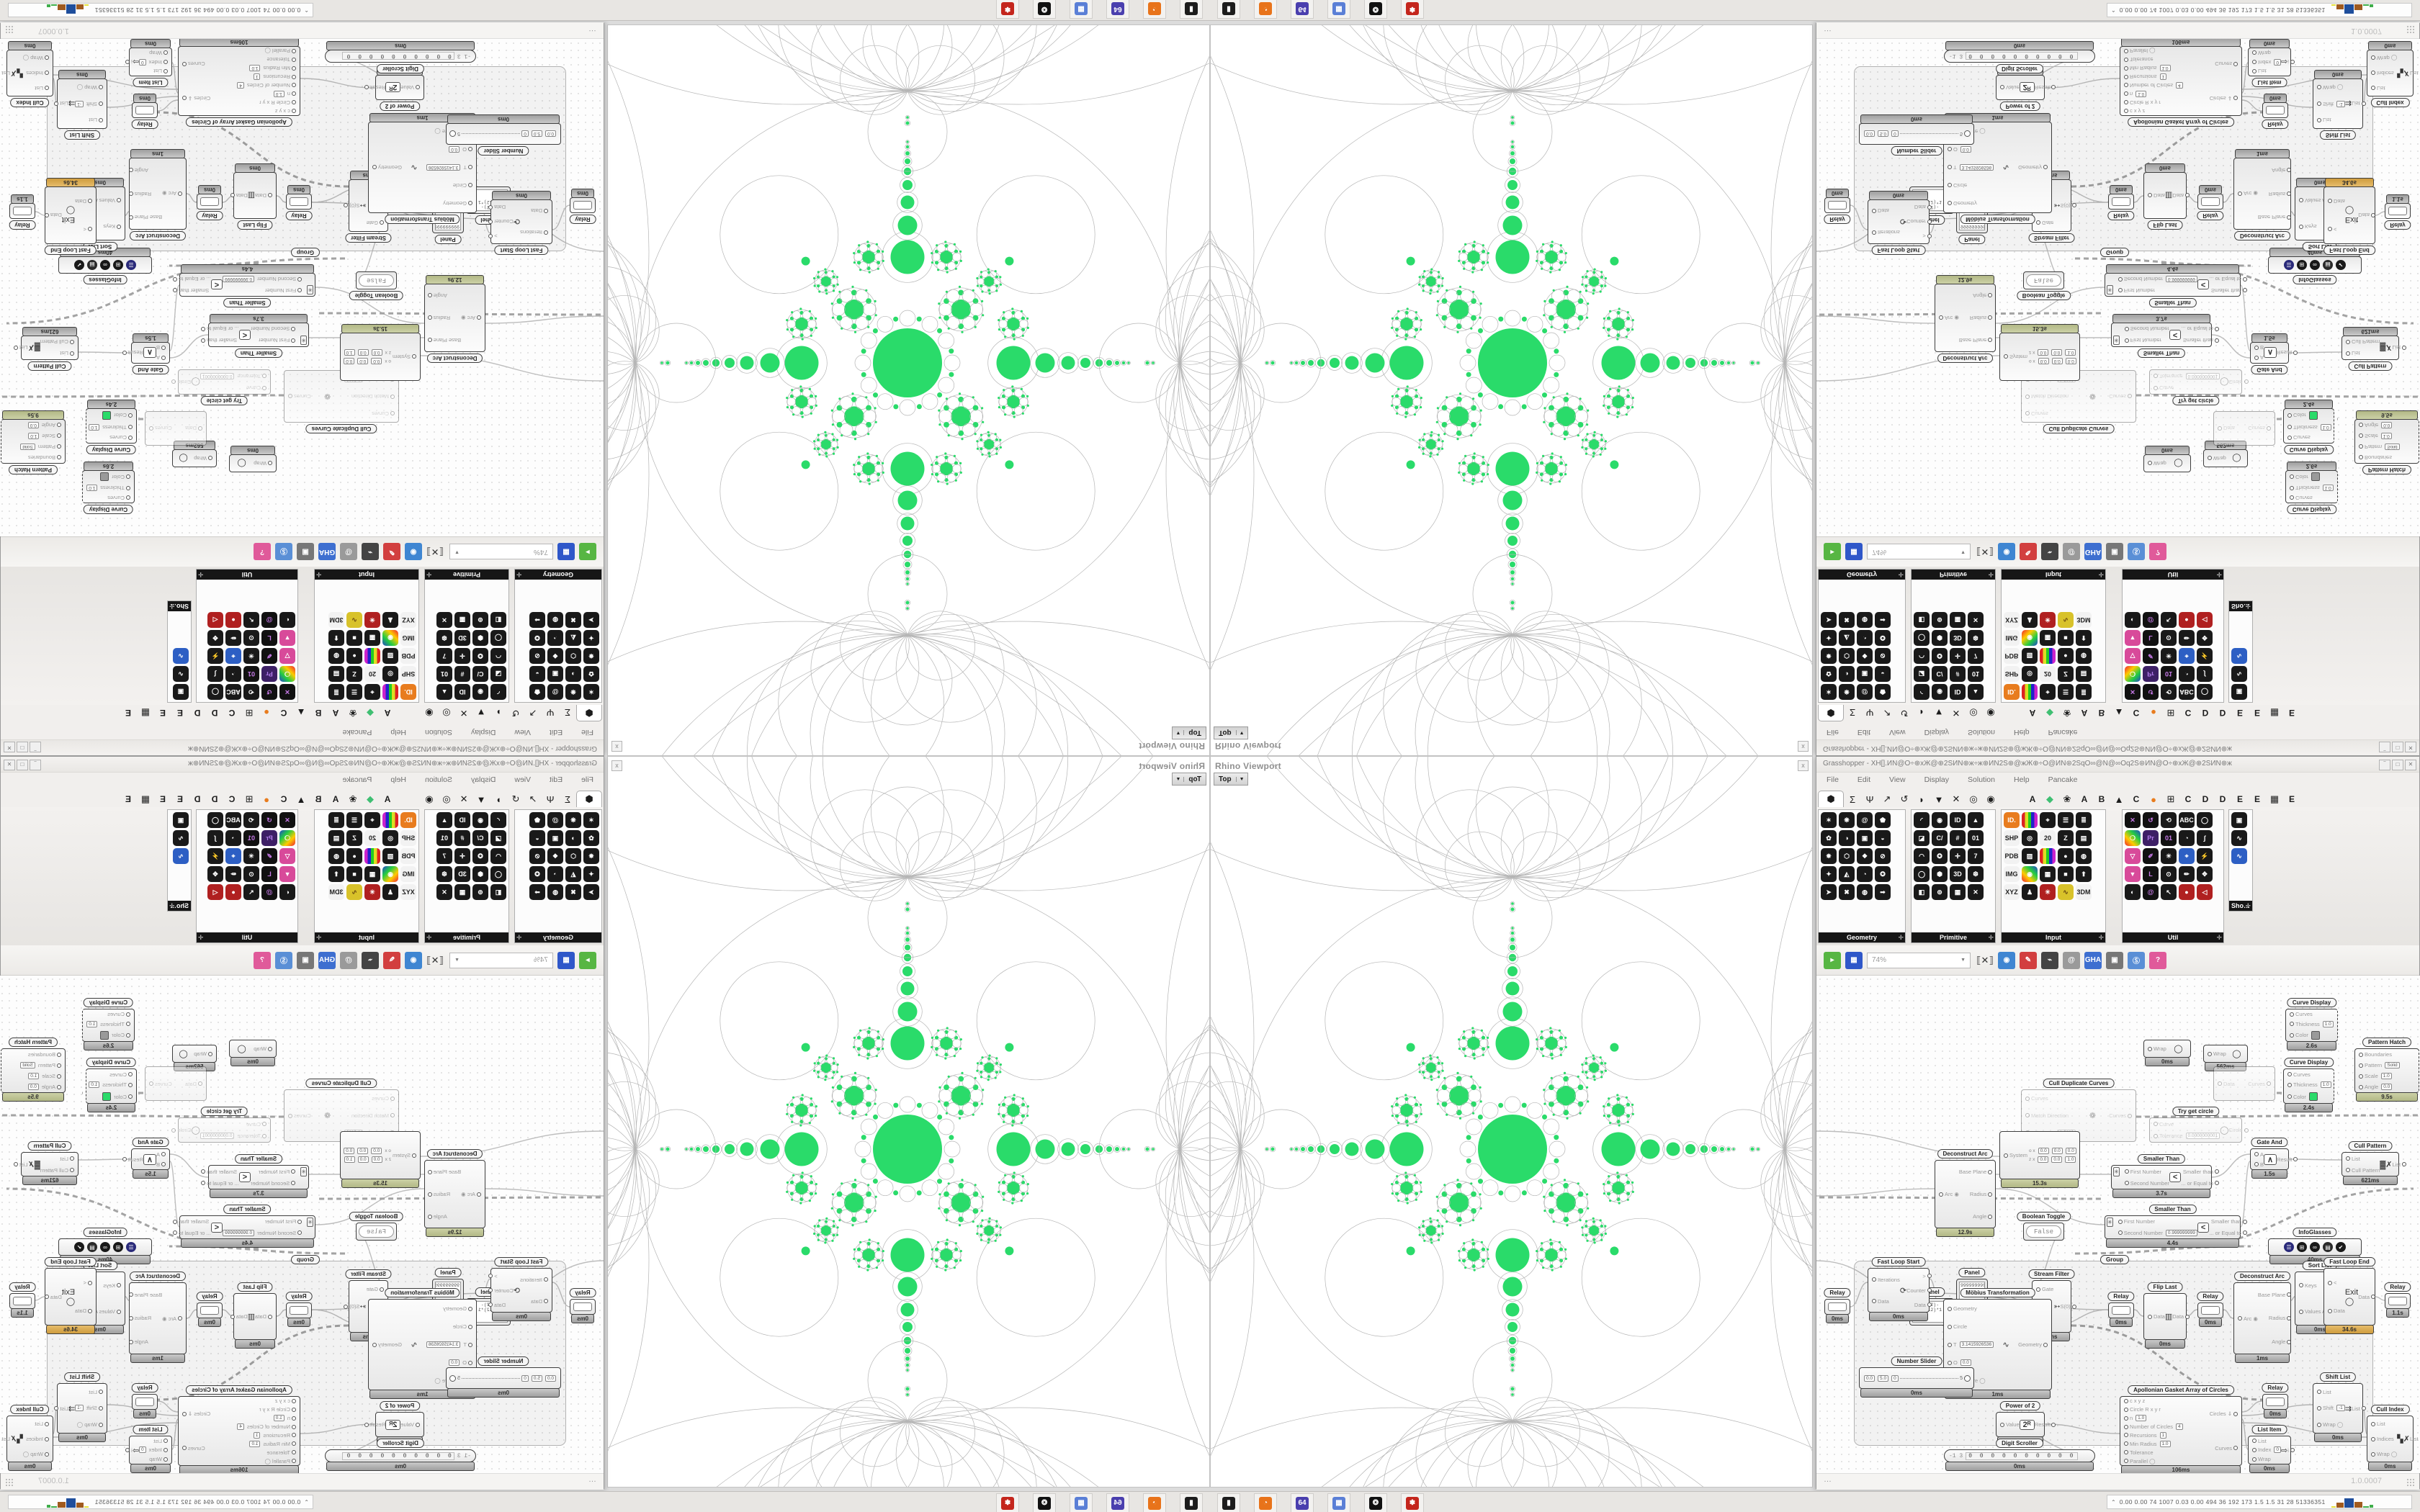 The image size is (2420, 1512). Describe the element at coordinates (2187, 820) in the screenshot. I see `component-icon: ABC` at that location.